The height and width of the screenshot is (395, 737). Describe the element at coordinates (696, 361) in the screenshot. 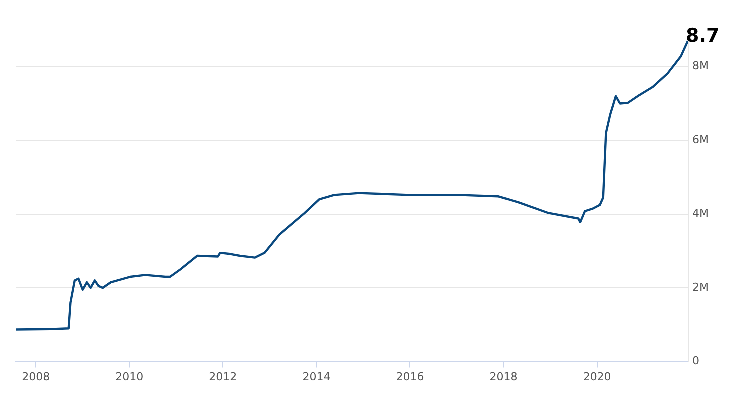

I see `y-tick-label: 0` at that location.